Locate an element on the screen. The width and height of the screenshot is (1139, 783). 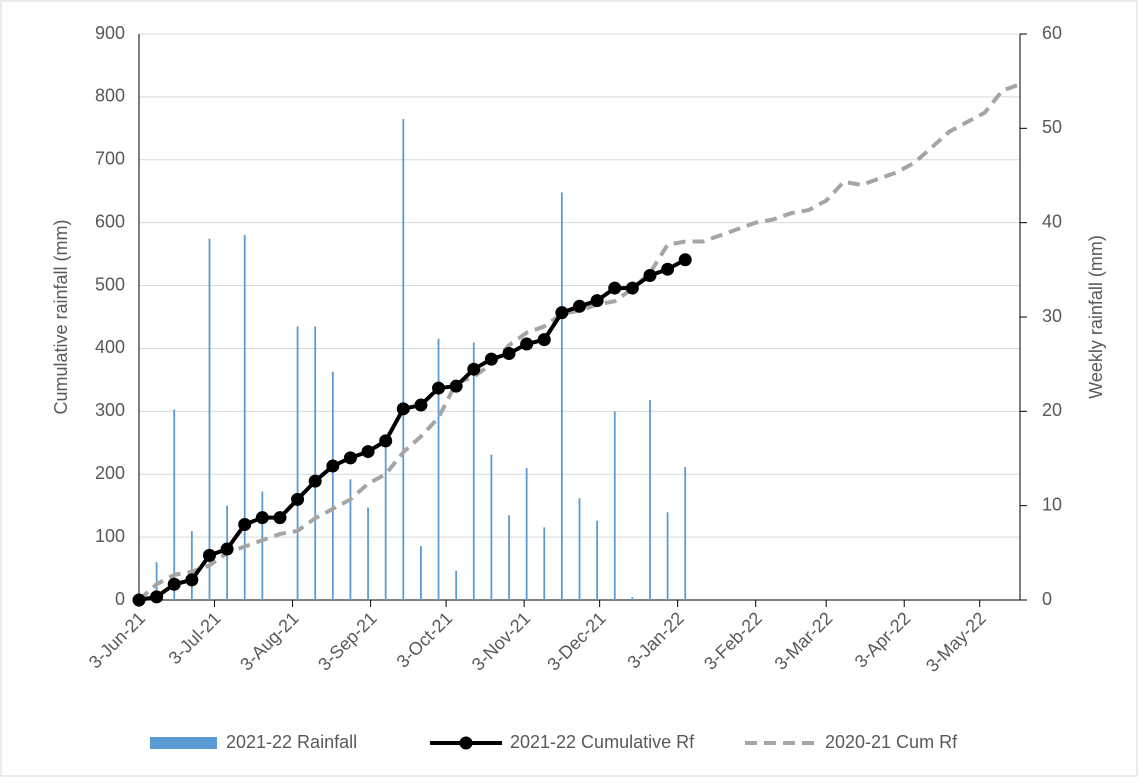
y-tick-label: 700 is located at coordinates (110, 159).